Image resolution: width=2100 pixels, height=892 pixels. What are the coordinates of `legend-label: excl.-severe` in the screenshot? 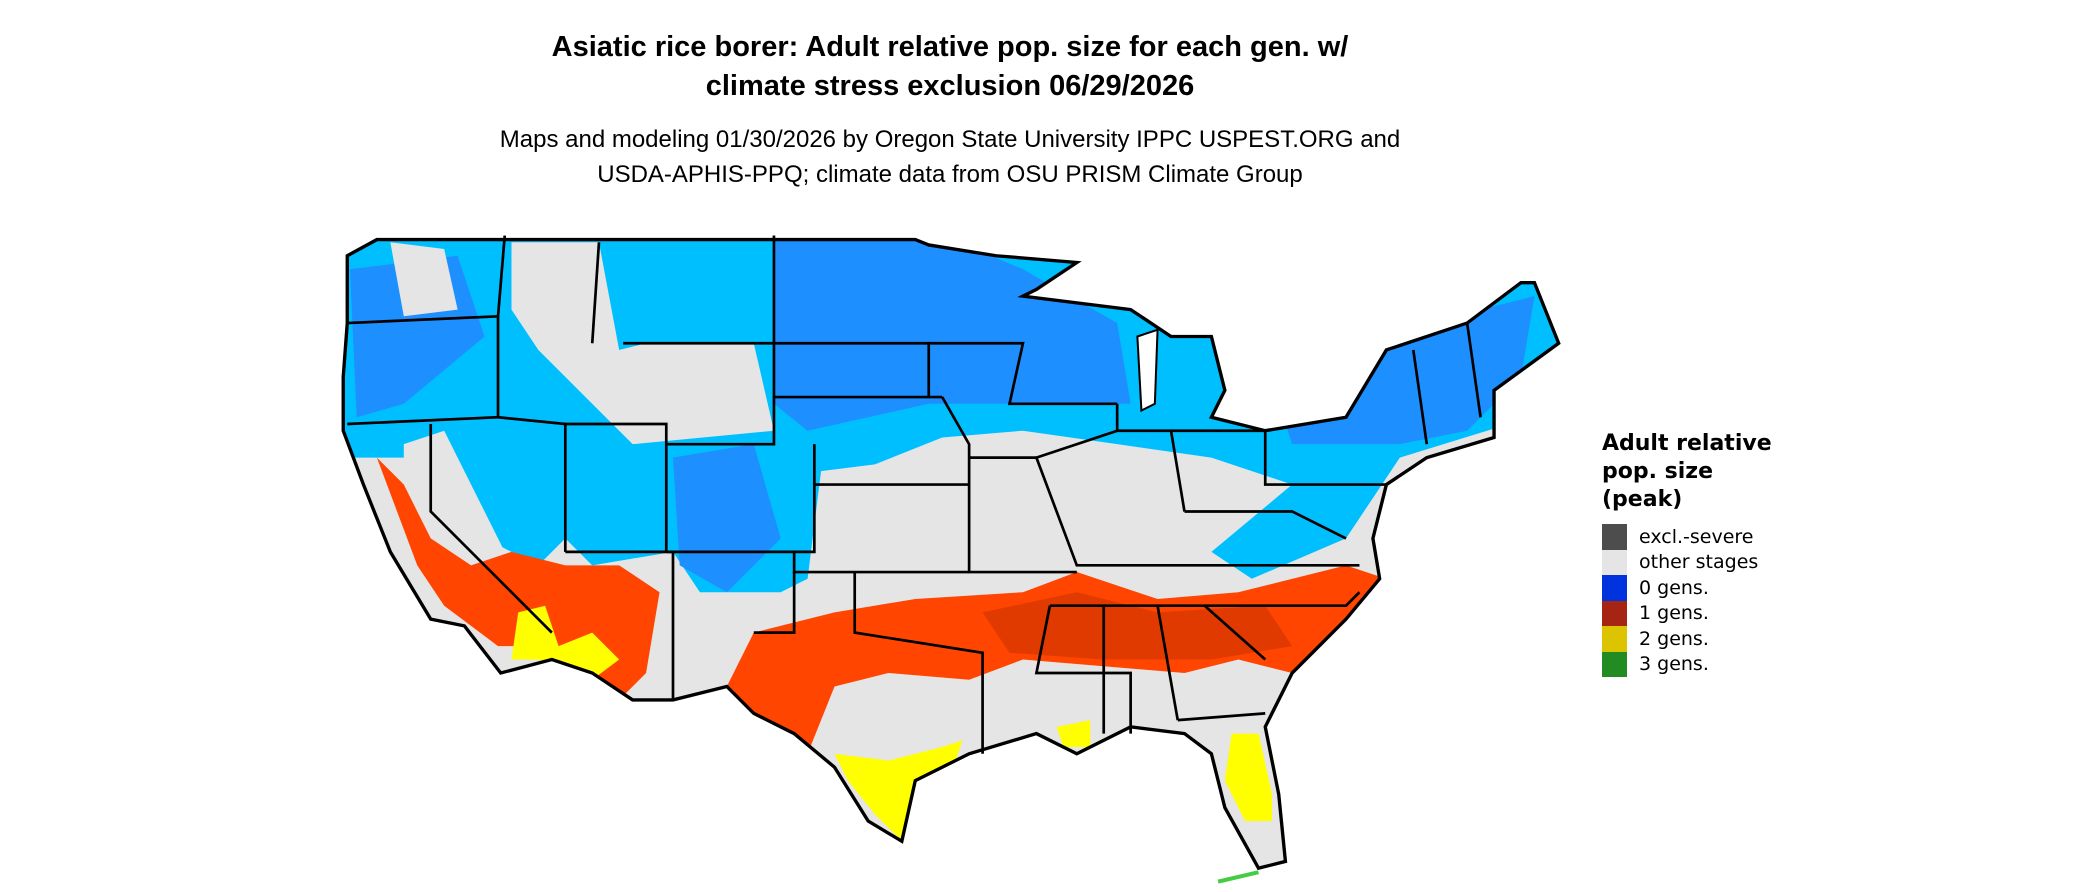 It's located at (1696, 536).